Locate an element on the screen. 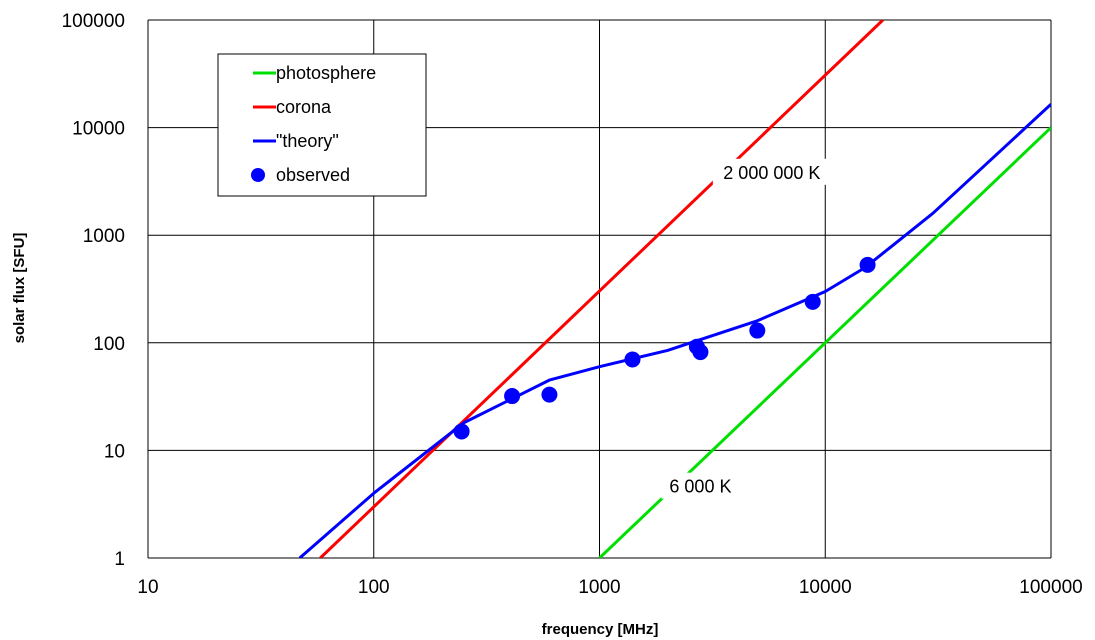  legend-label: observed is located at coordinates (313, 175).